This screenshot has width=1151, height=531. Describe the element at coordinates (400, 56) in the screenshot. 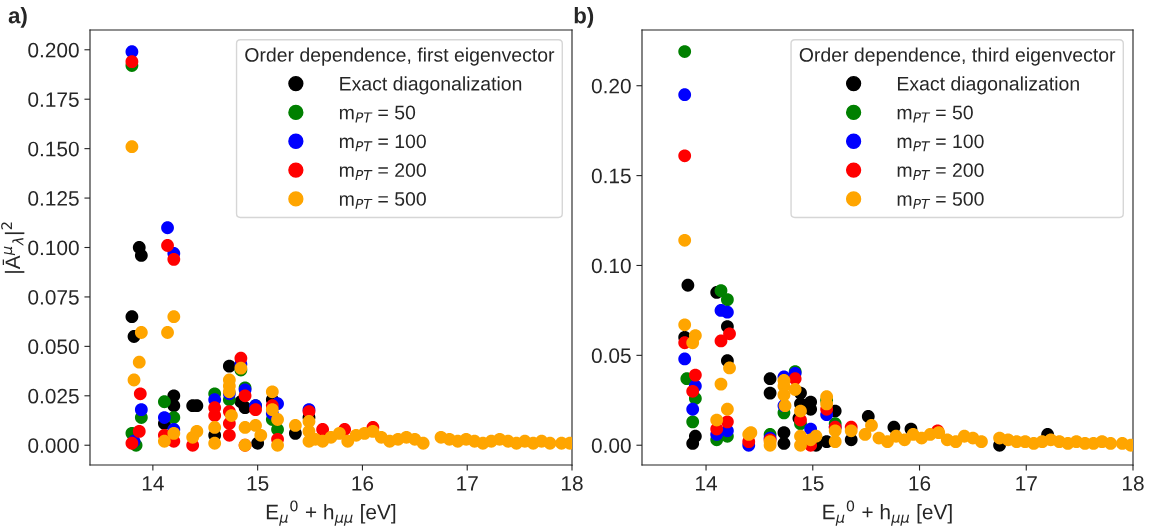

I see `legend-title: Order dependence, first eigenvector` at that location.